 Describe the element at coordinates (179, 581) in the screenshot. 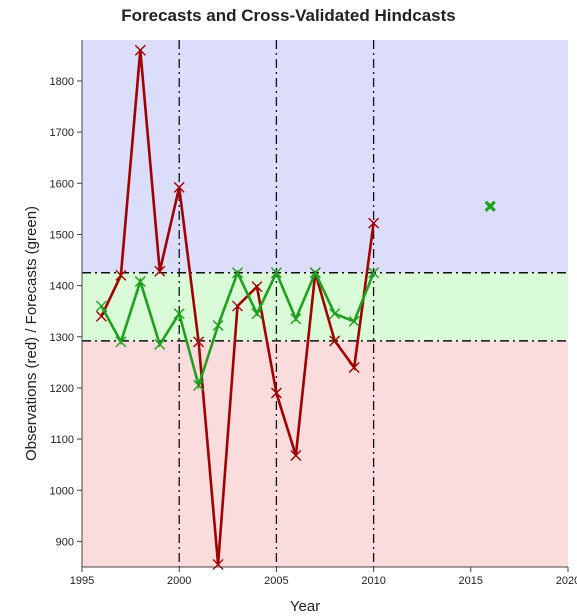

I see `x-tick-label: 2000` at that location.